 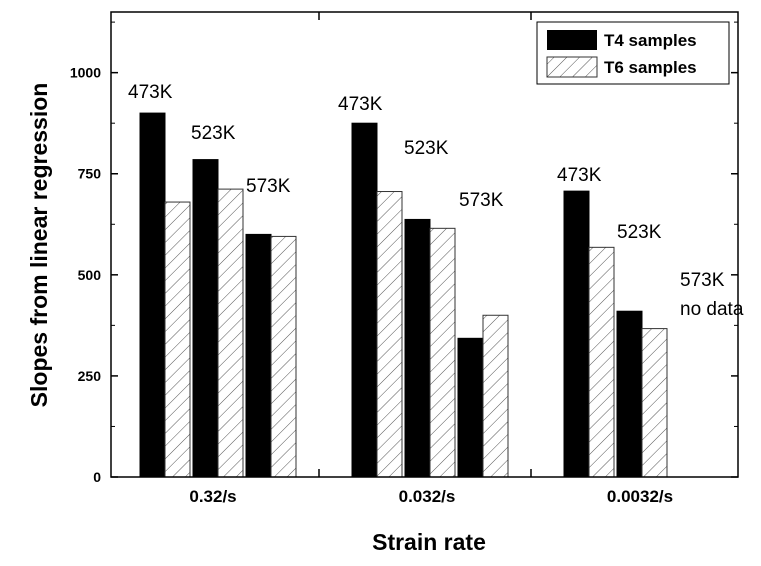 What do you see at coordinates (230, 333) in the screenshot?
I see `bar-t6-032s-523K` at bounding box center [230, 333].